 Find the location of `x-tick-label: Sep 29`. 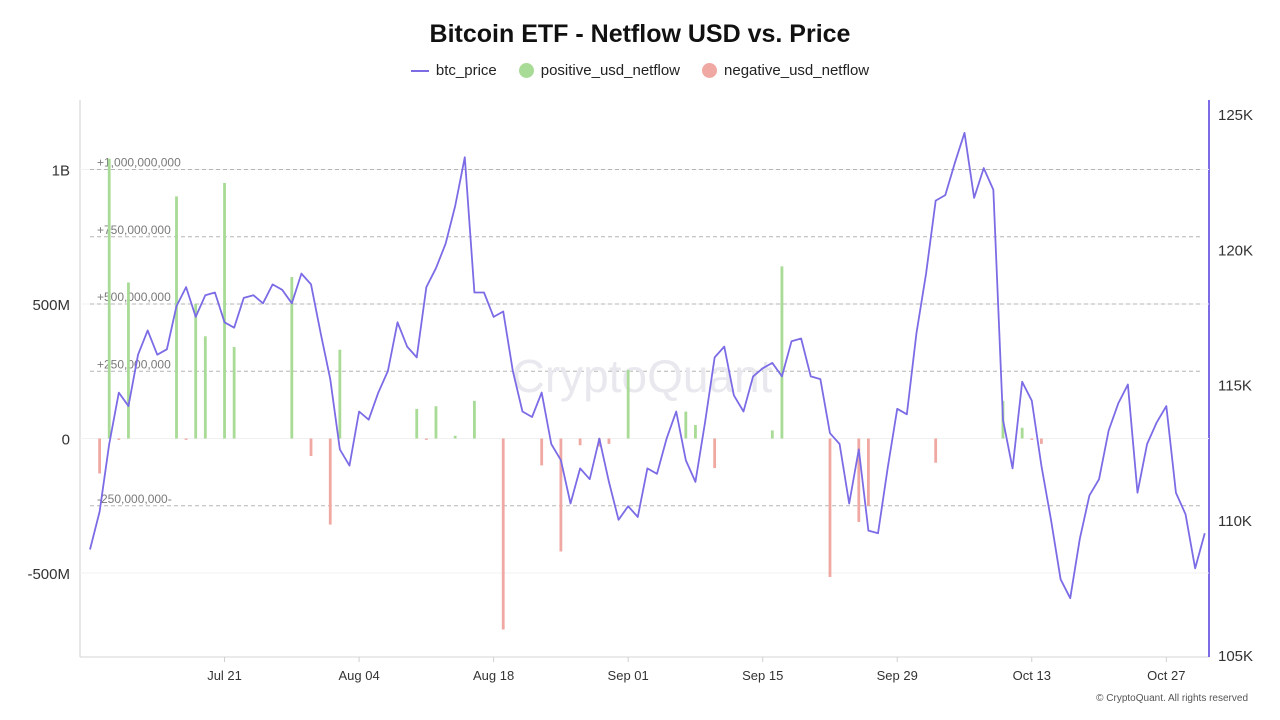

x-tick-label: Sep 29 is located at coordinates (897, 675).